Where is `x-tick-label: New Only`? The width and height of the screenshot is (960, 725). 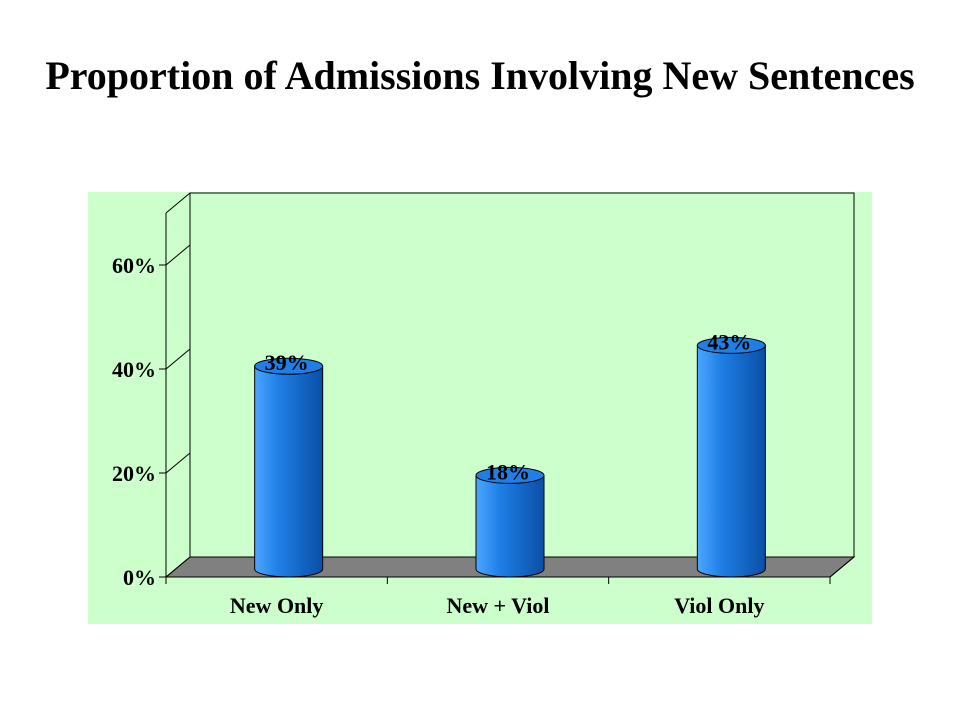
x-tick-label: New Only is located at coordinates (277, 605).